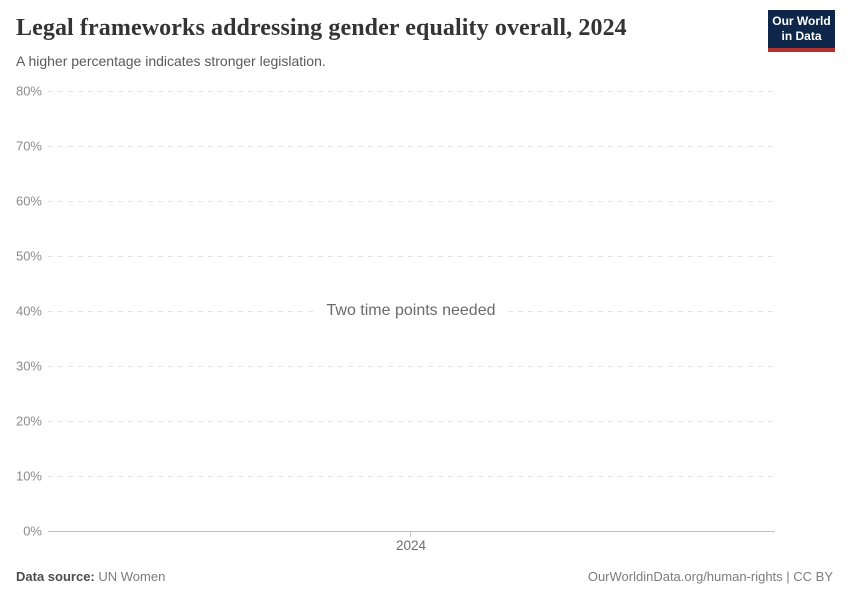 This screenshot has width=850, height=600. What do you see at coordinates (132, 576) in the screenshot?
I see `data-source-name: UN Women` at bounding box center [132, 576].